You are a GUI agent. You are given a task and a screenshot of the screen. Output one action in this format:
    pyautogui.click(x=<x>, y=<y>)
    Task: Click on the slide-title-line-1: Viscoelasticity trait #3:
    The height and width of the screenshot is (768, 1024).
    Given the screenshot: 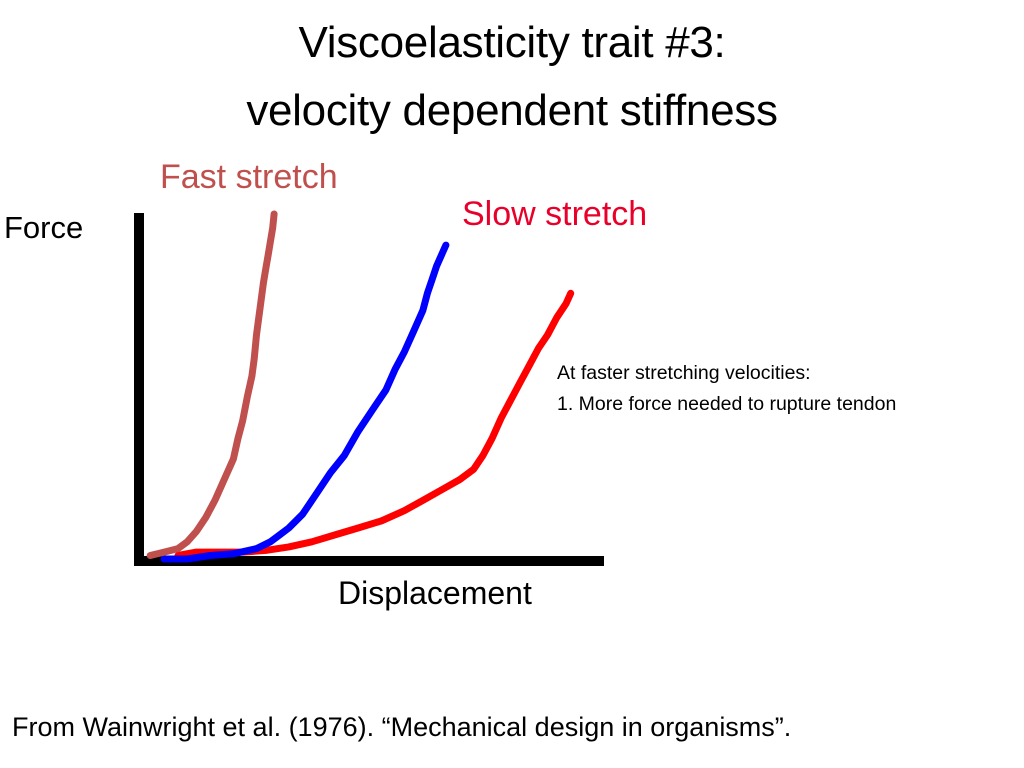 What is the action you would take?
    pyautogui.click(x=512, y=42)
    